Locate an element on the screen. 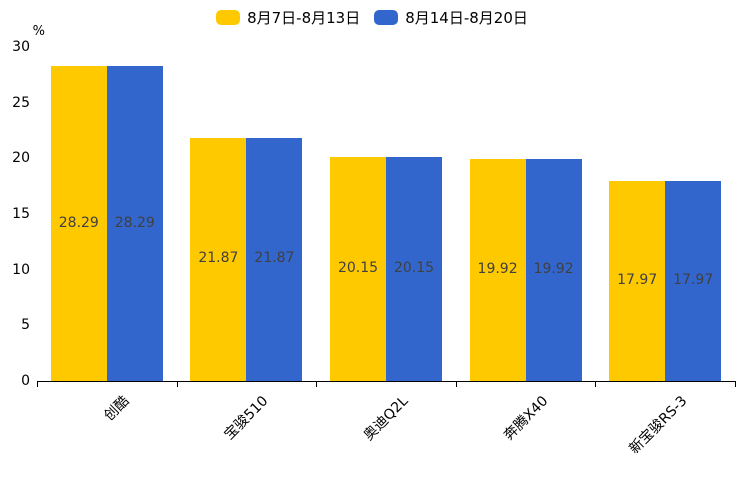 The width and height of the screenshot is (744, 496). y-tick-label: 20 is located at coordinates (21, 158).